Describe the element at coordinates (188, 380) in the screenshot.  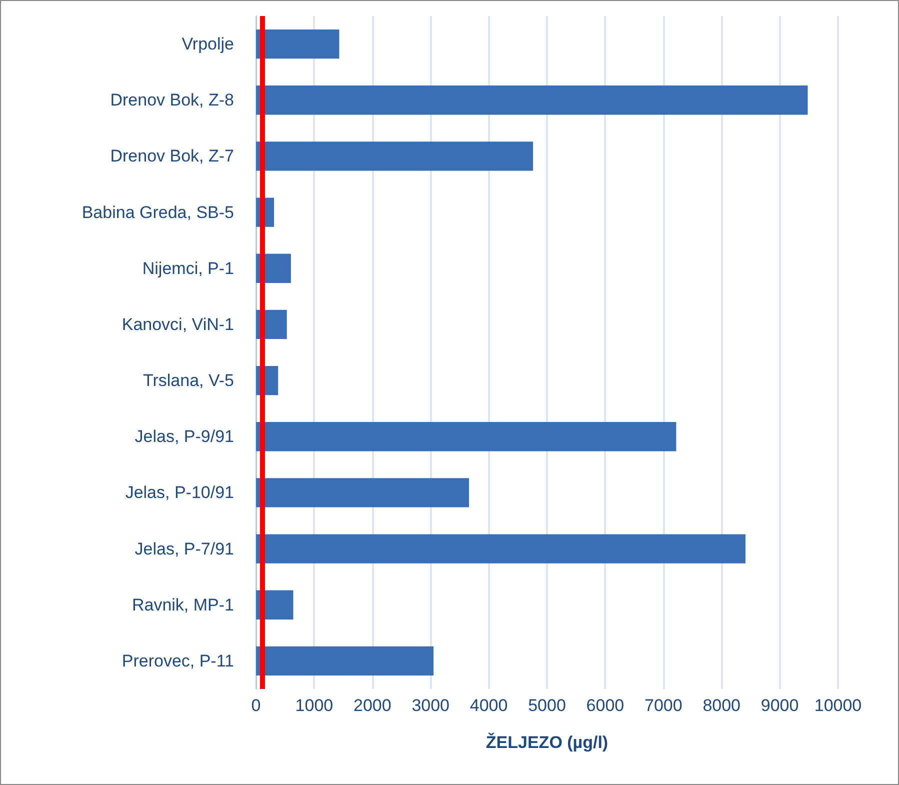
I see `y-tick-label: Trslana, V-5` at that location.